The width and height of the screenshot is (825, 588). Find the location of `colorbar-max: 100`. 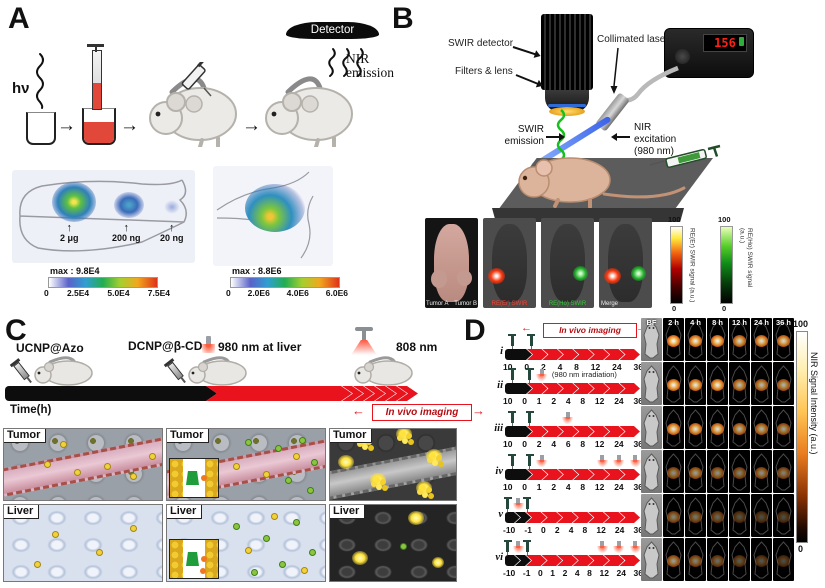

colorbar-max: 100 is located at coordinates (674, 219).